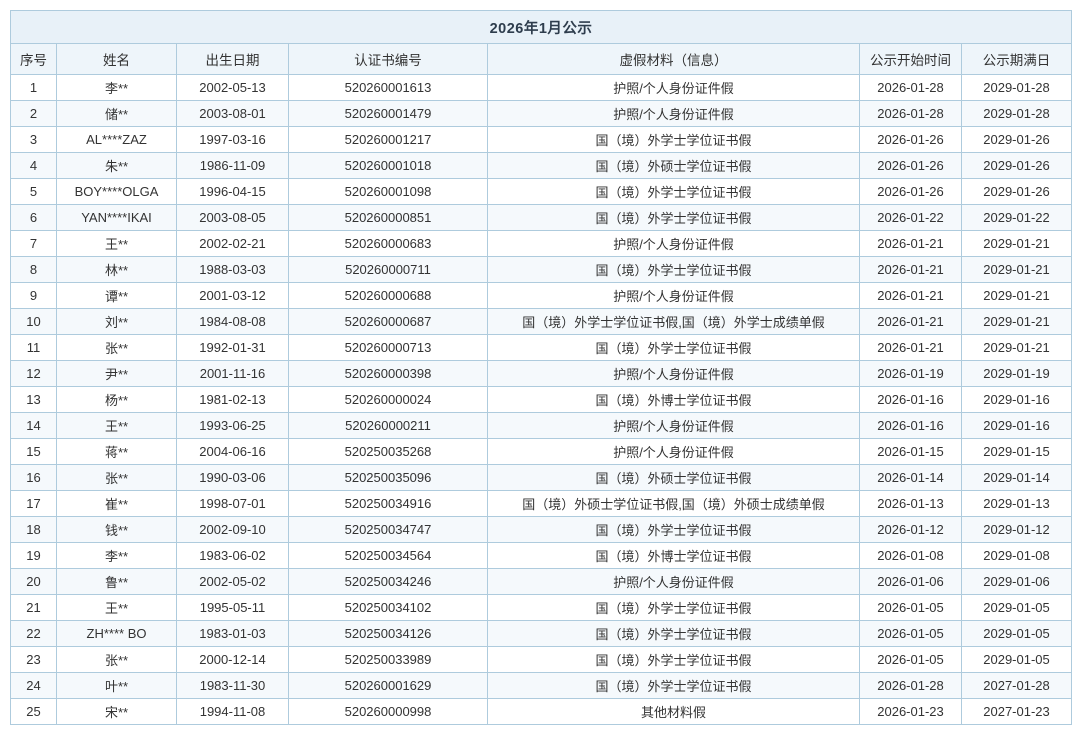 This screenshot has width=1080, height=741. What do you see at coordinates (388, 373) in the screenshot?
I see `cert-number-cell: 520260000398` at bounding box center [388, 373].